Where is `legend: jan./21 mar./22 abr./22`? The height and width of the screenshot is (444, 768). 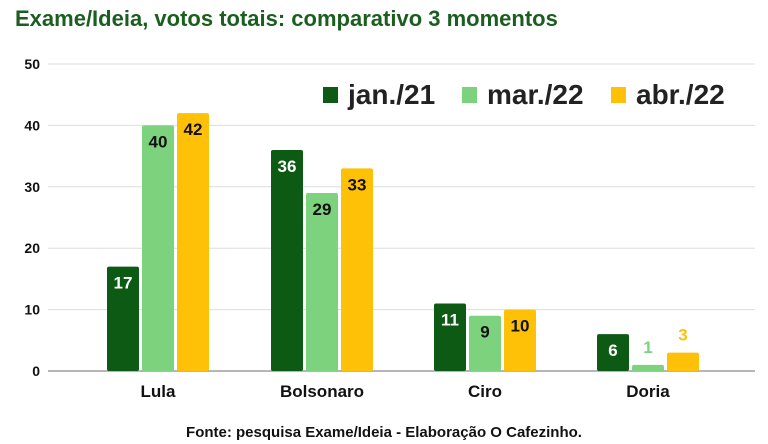 legend: jan./21 mar./22 abr./22 is located at coordinates (524, 94).